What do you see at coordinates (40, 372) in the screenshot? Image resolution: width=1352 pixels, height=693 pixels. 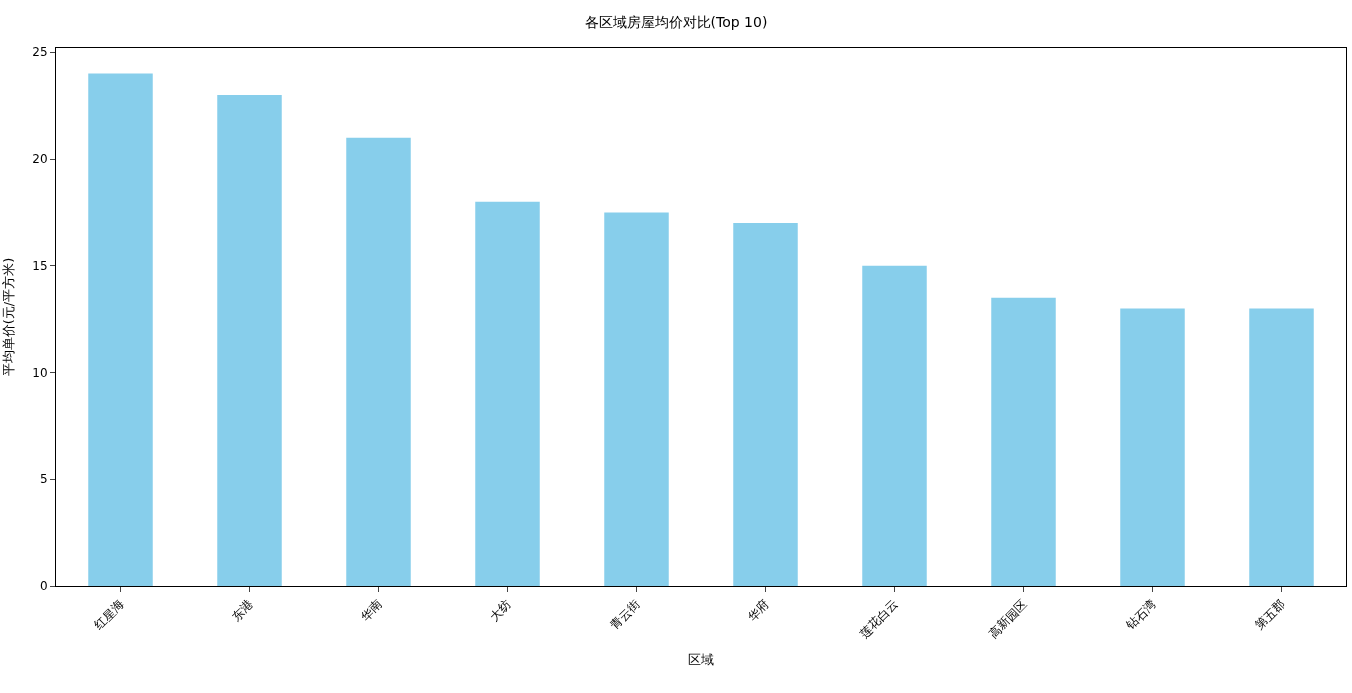 I see `y-tick-label: 10` at bounding box center [40, 372].